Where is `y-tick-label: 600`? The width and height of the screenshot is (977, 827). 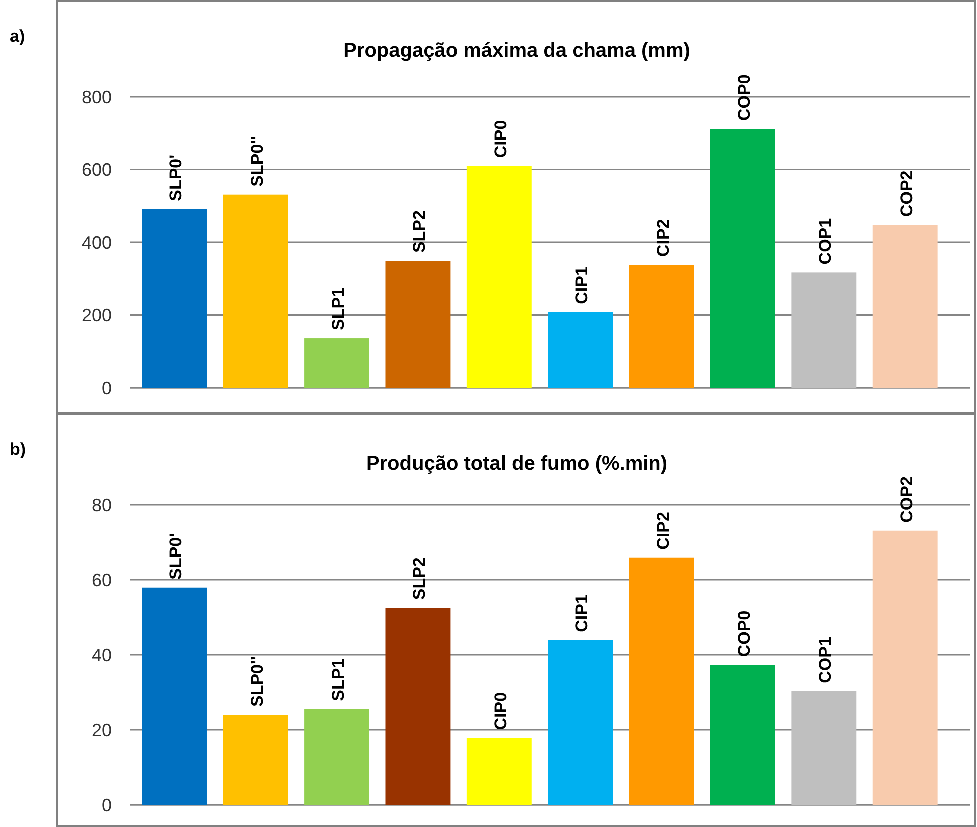 y-tick-label: 600 is located at coordinates (97, 170).